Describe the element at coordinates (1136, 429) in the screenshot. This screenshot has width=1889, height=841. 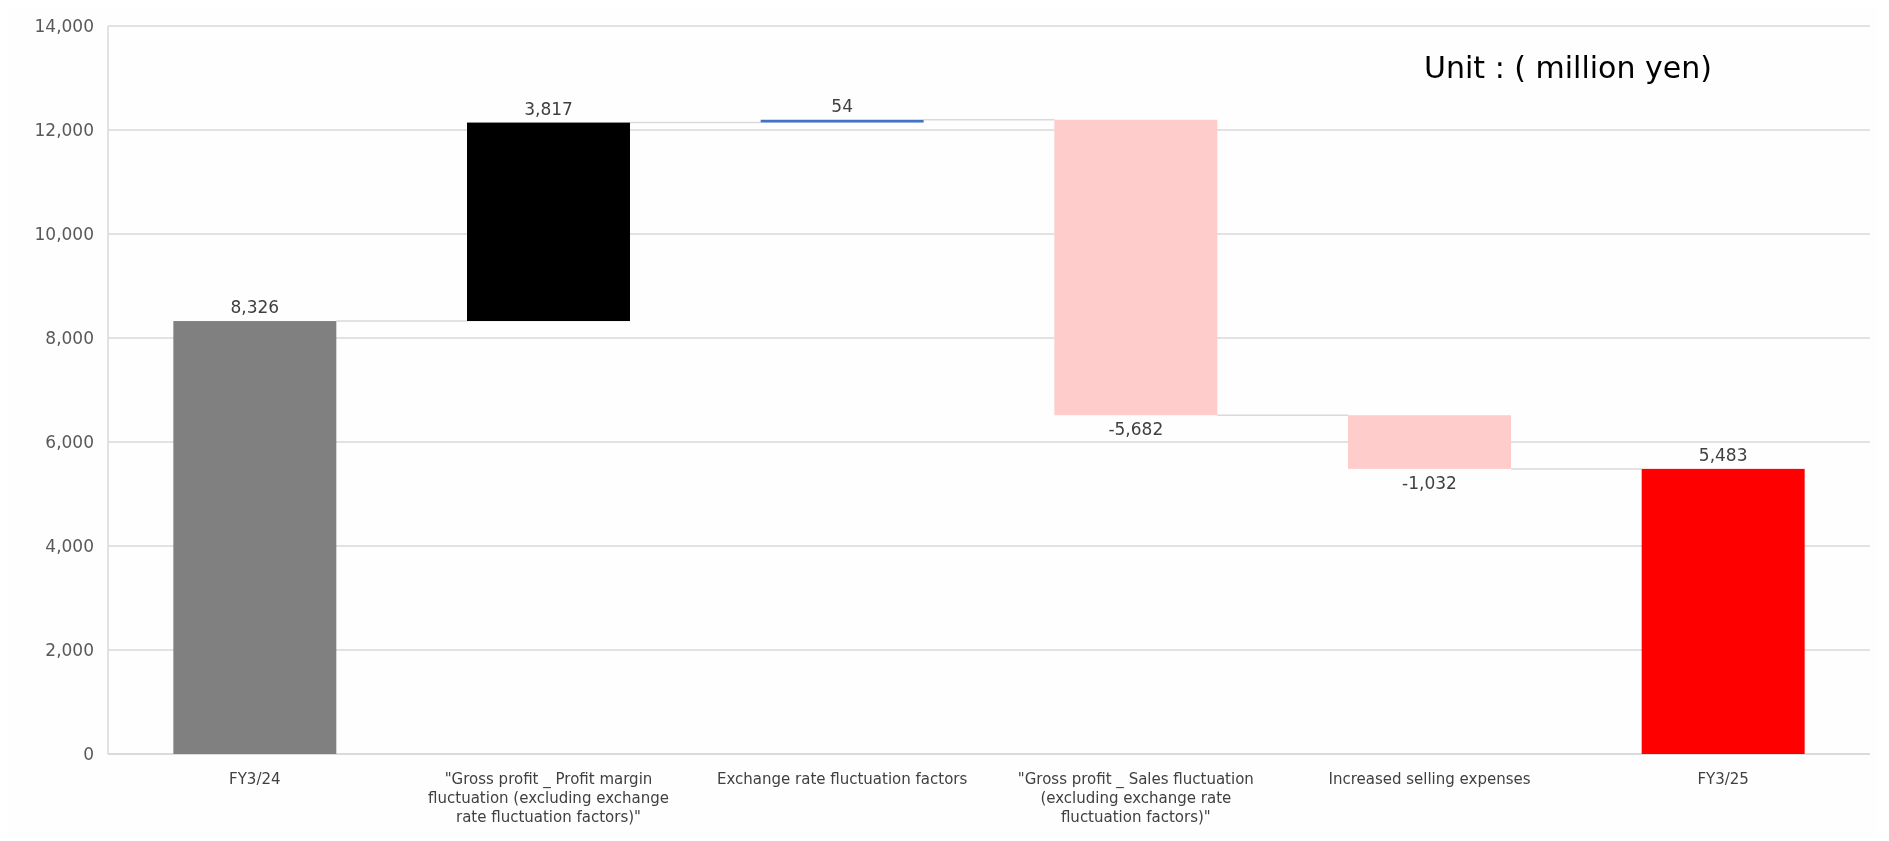
I see `data-label: -5,682` at that location.